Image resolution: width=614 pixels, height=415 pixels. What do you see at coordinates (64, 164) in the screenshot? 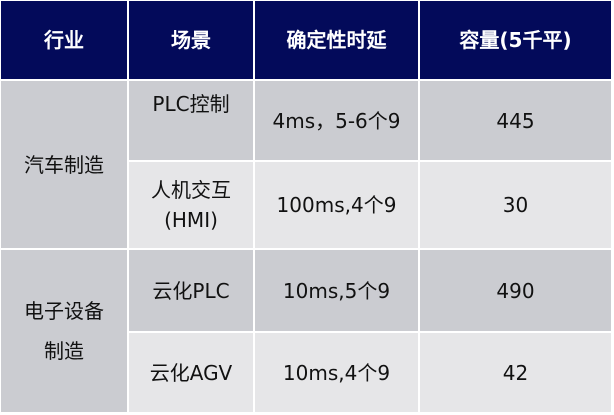
I see `industry-cell: 汽车制造` at bounding box center [64, 164].